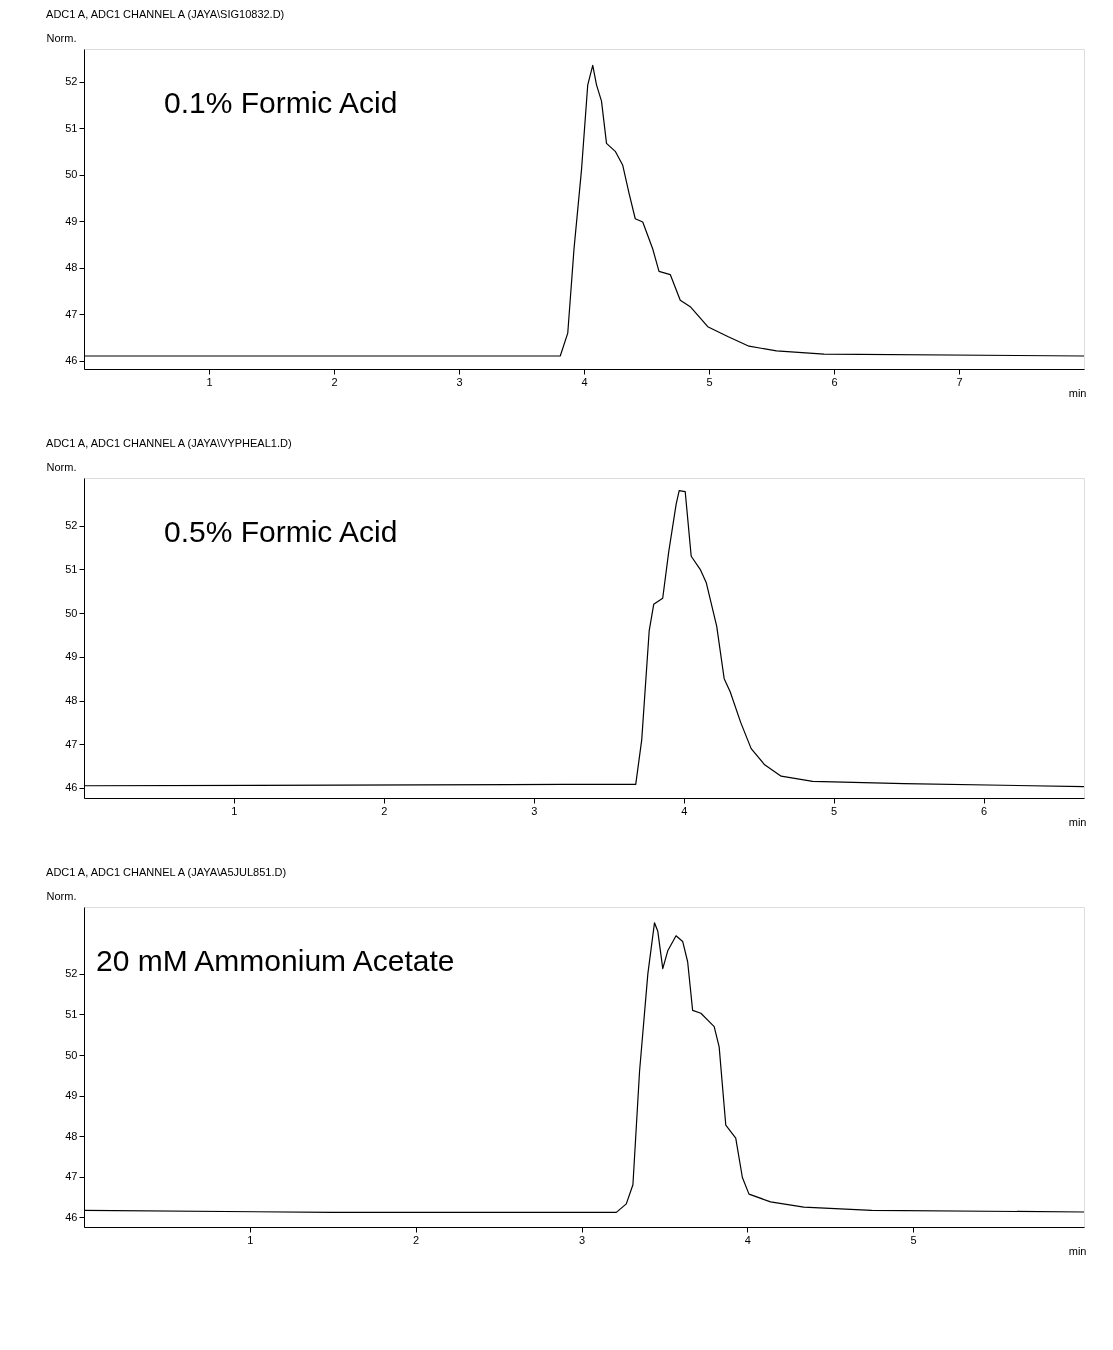  I want to click on chart-title: ADC1 A, ADC1 CHANNEL A (JAYA\VYPHEAL1.D), so click(169, 443).